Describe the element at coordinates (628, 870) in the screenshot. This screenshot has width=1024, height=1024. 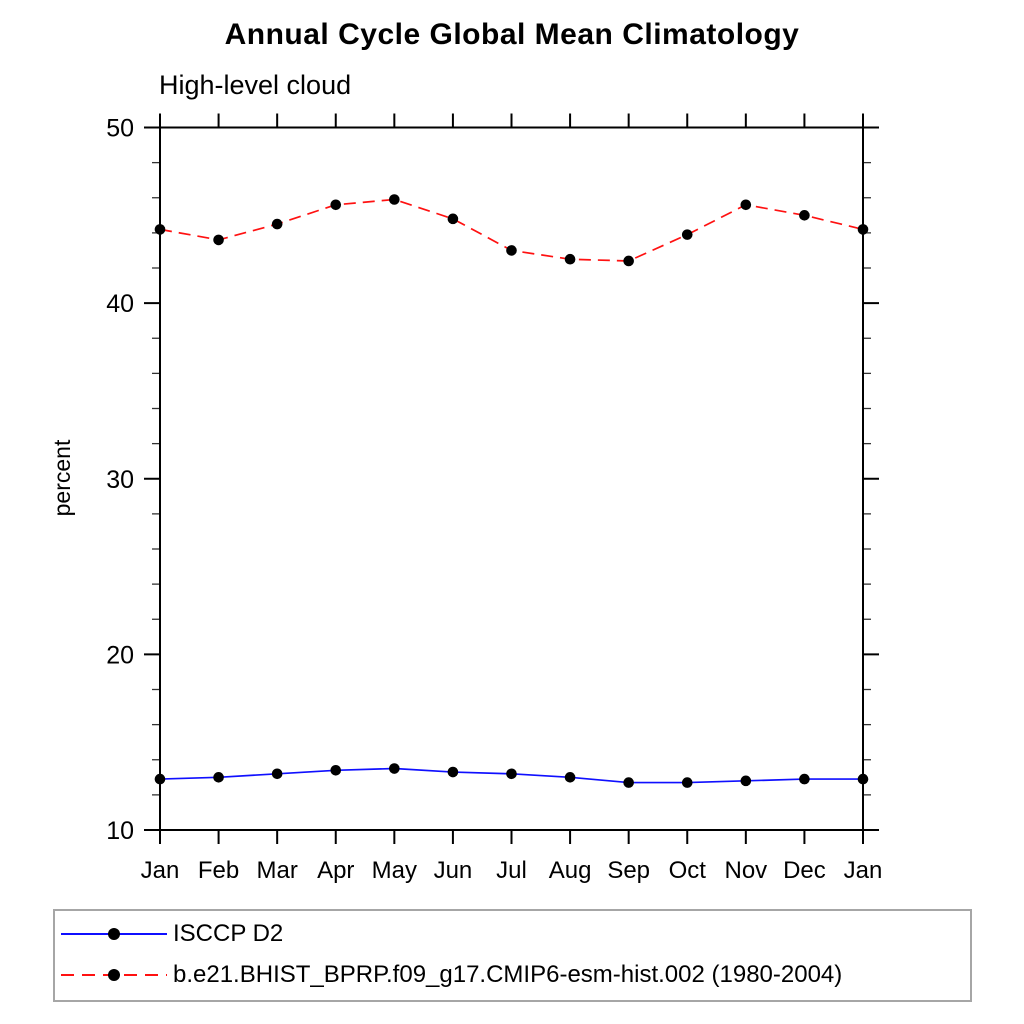
I see `x-tick-label: Sep` at that location.